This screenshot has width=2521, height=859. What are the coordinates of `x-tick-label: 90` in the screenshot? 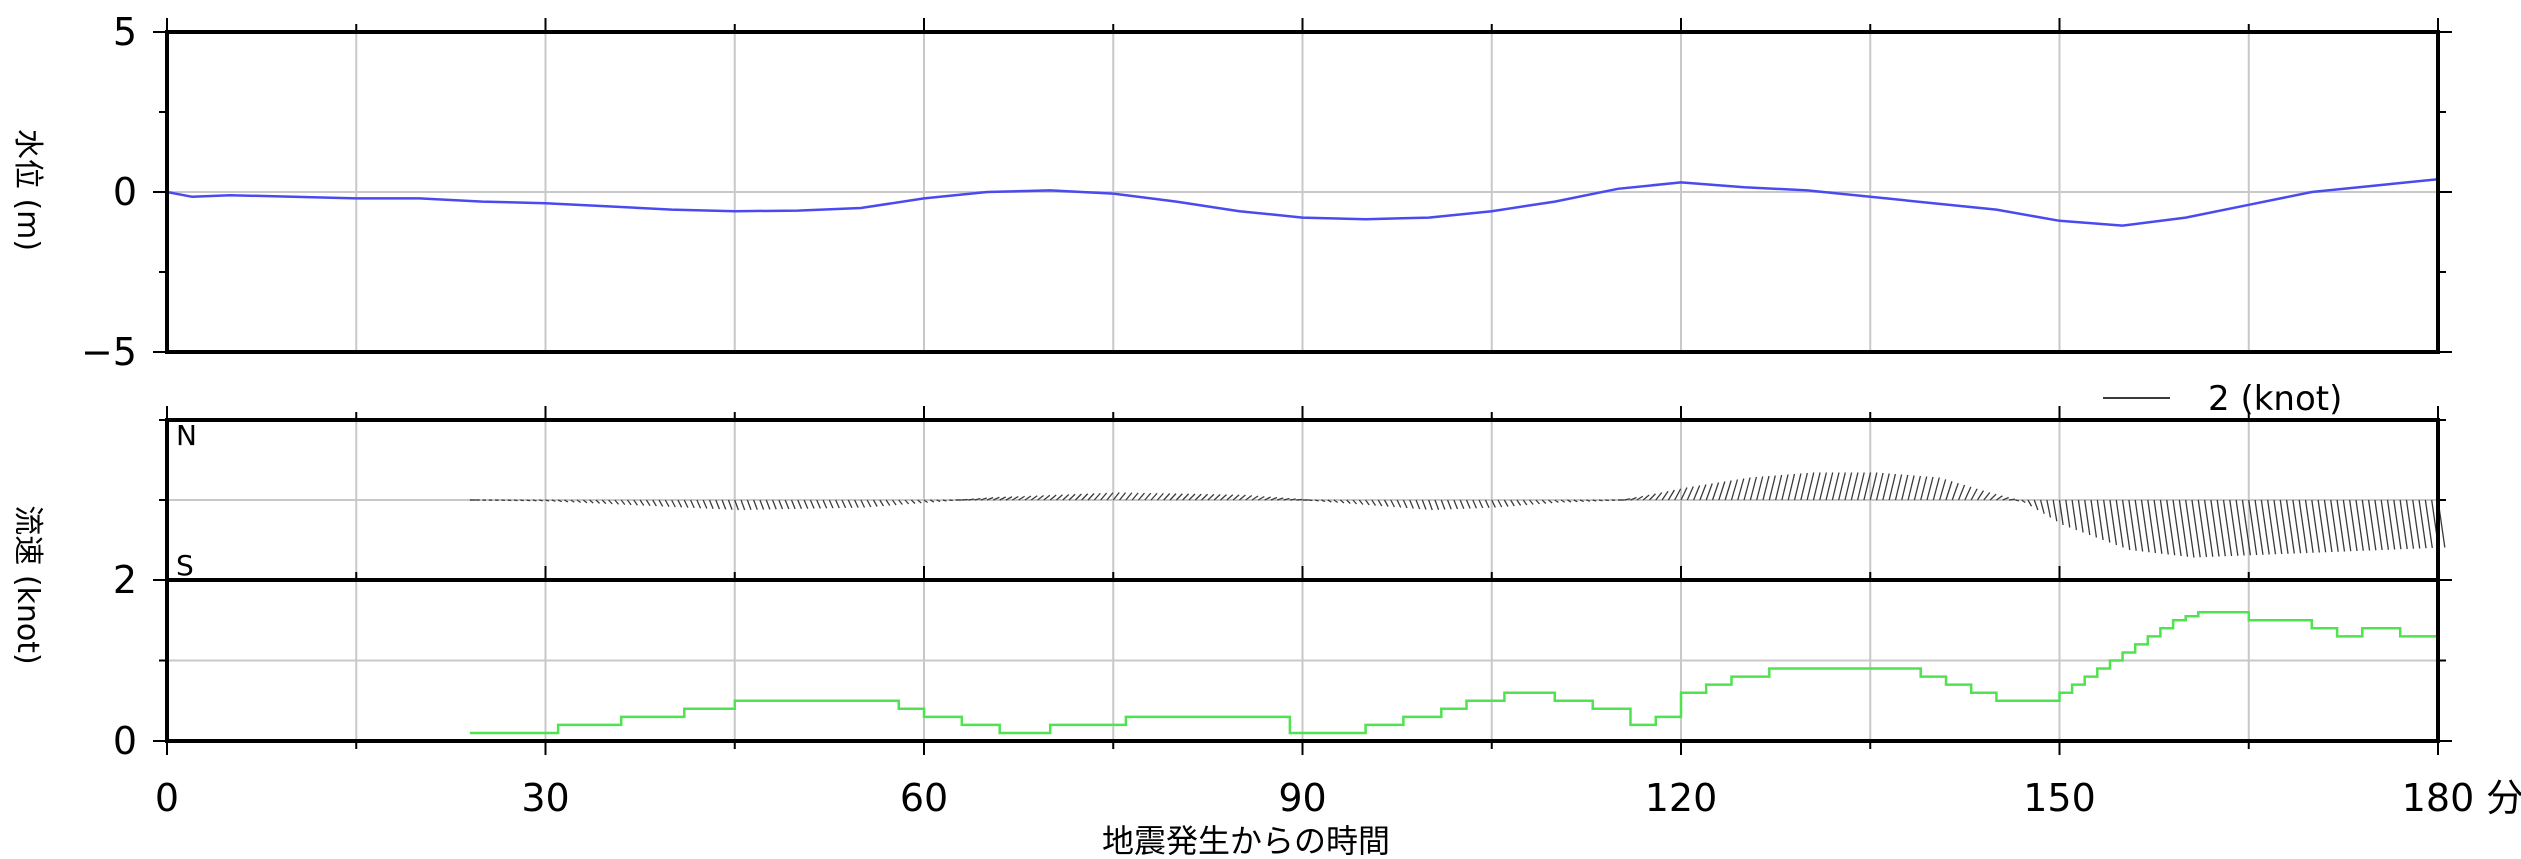 It's located at (1302, 798).